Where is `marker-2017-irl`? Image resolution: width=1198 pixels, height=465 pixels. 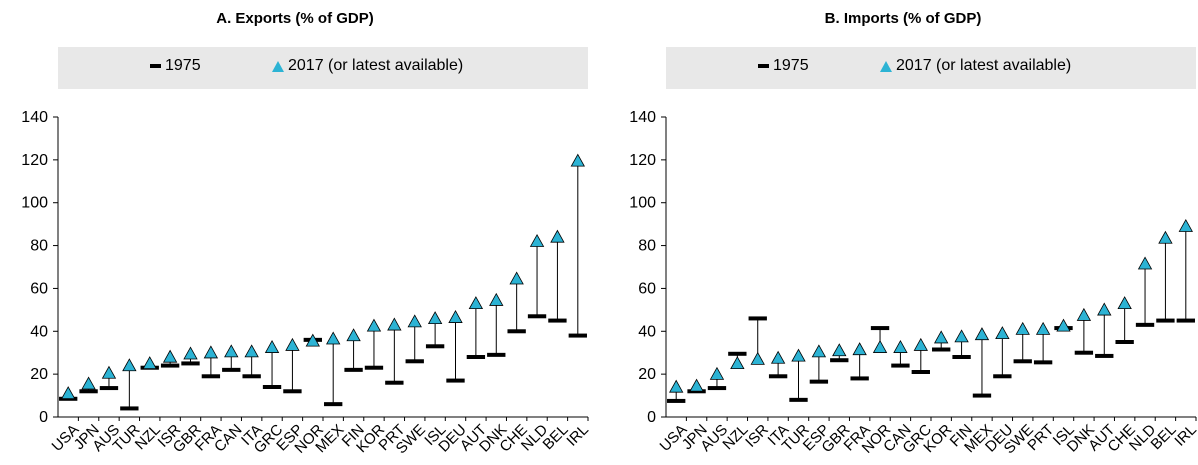 marker-2017-irl is located at coordinates (1185, 225).